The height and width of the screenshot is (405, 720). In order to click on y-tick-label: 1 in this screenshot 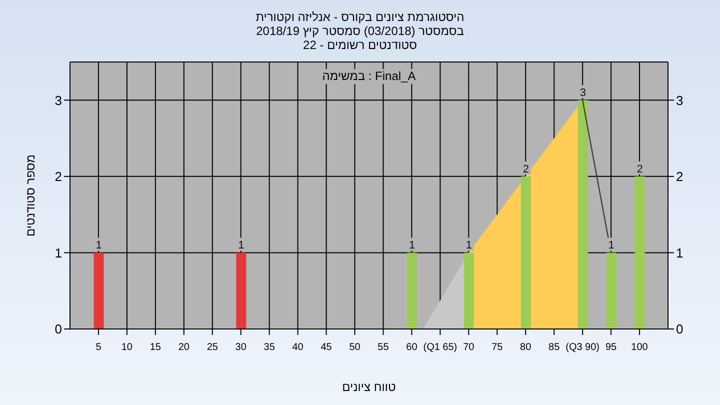, I will do `click(58, 252)`.